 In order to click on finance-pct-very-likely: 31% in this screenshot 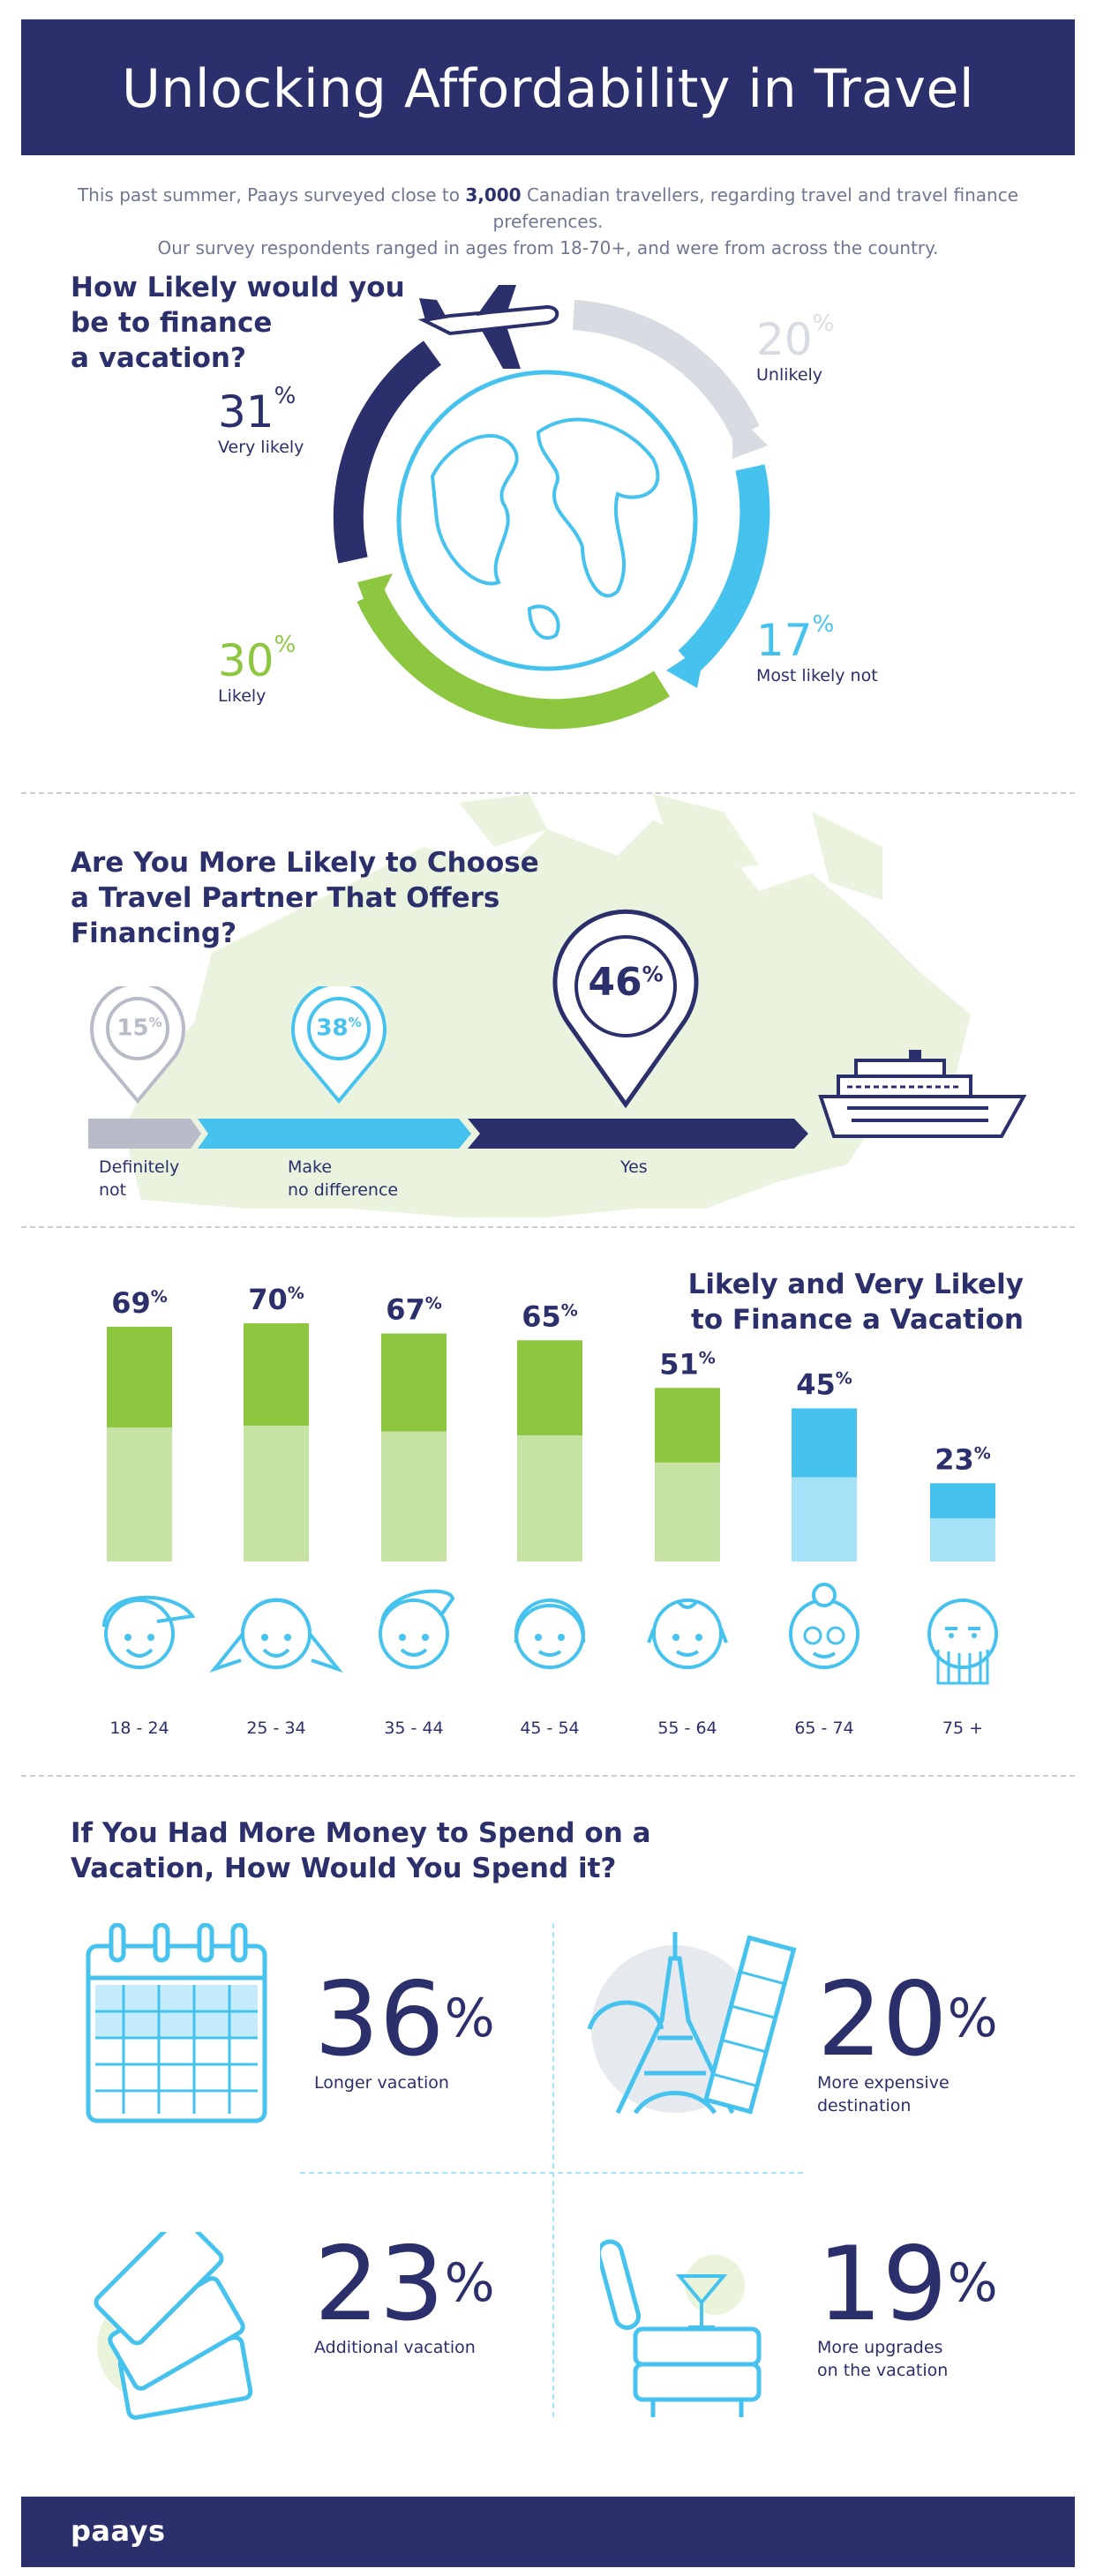, I will do `click(257, 411)`.